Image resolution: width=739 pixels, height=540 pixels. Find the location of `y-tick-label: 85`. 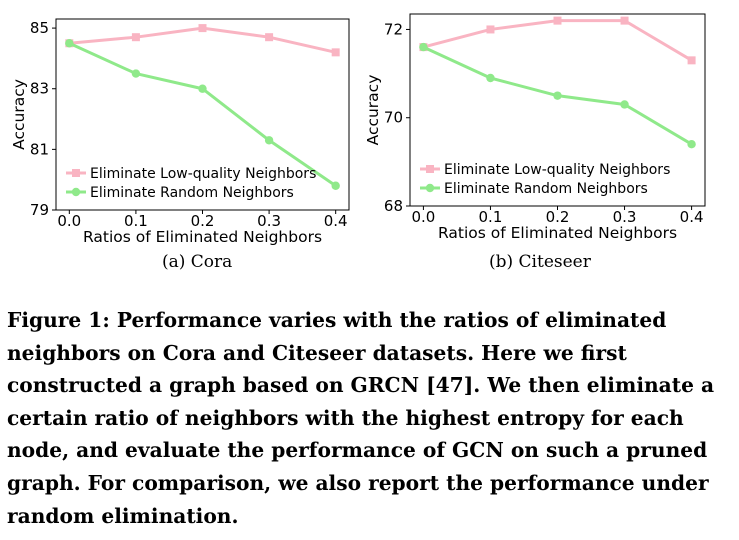

y-tick-label: 85 is located at coordinates (39, 28).